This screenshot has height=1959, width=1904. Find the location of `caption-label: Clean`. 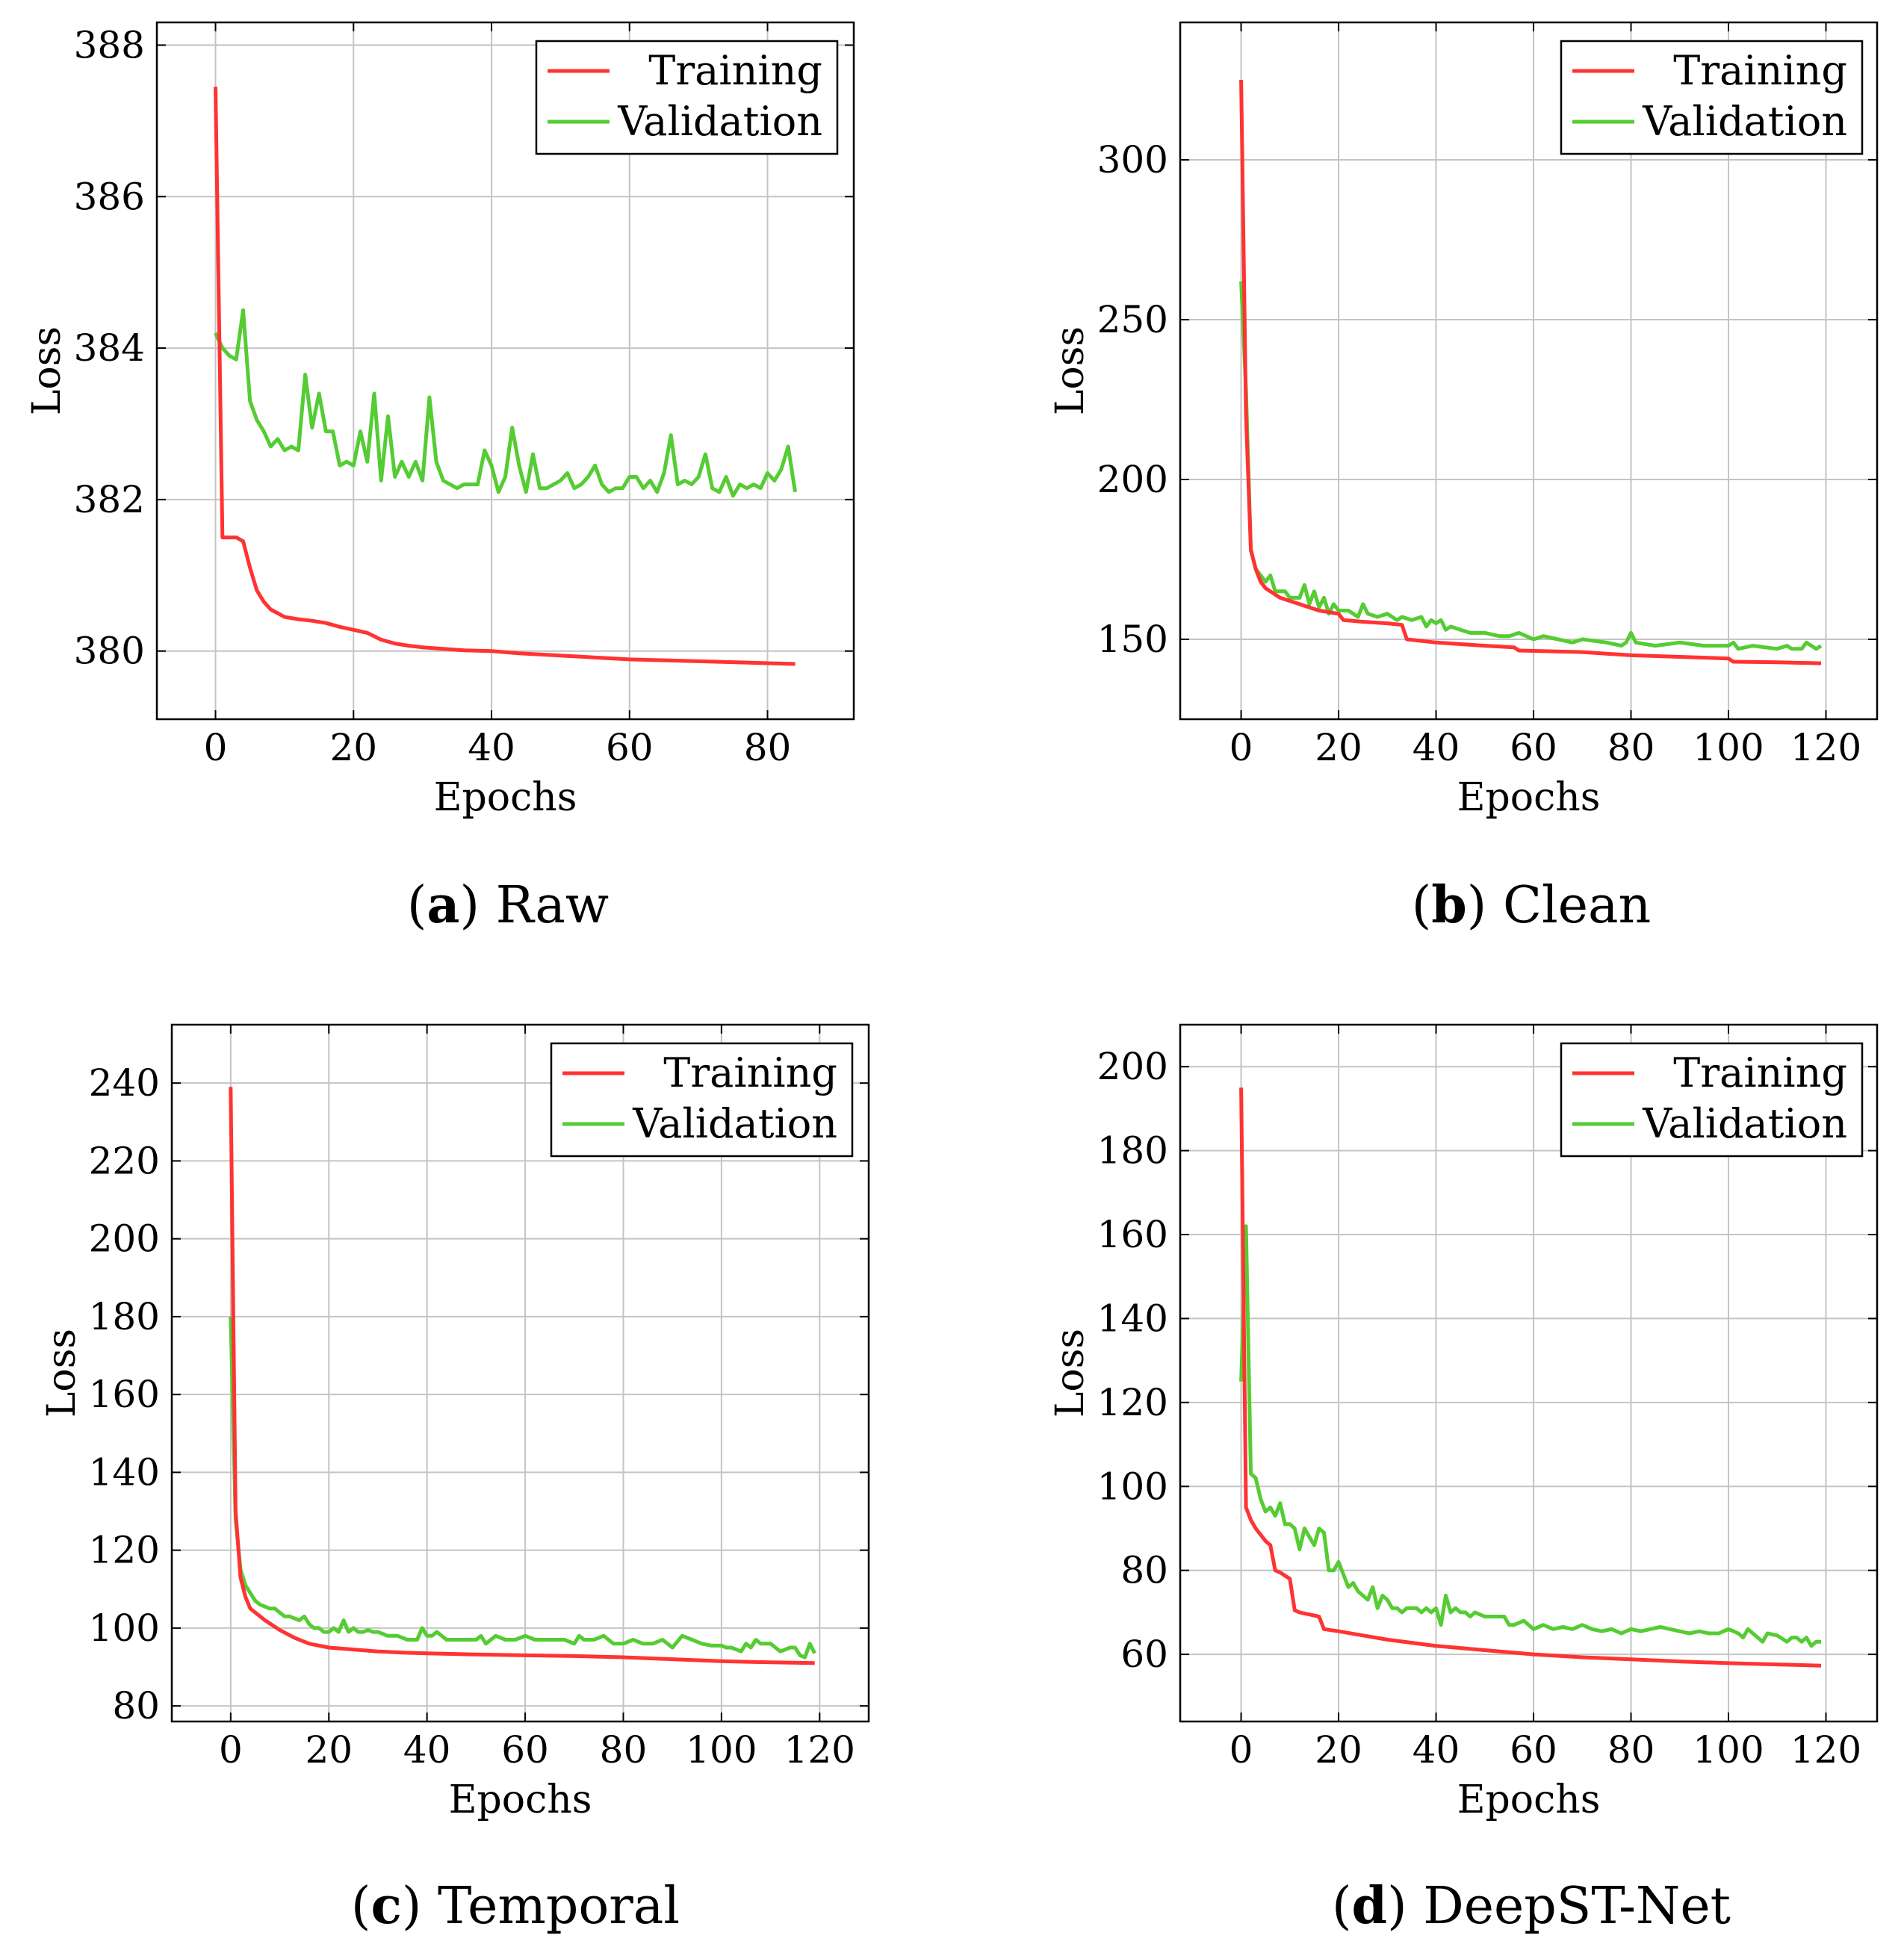

caption-label: Clean is located at coordinates (1577, 905).